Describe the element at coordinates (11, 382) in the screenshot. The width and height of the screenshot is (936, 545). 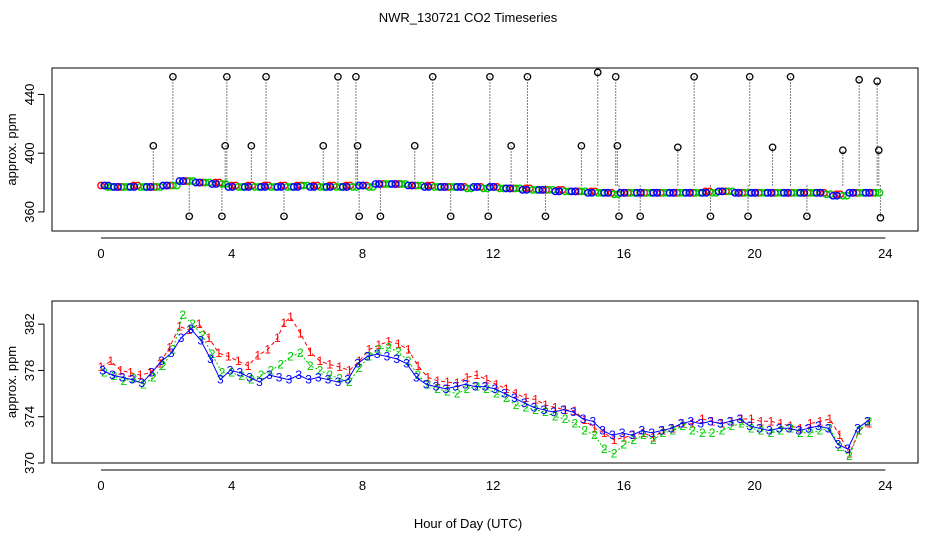
I see `y-axis-title: approx. ppm` at that location.